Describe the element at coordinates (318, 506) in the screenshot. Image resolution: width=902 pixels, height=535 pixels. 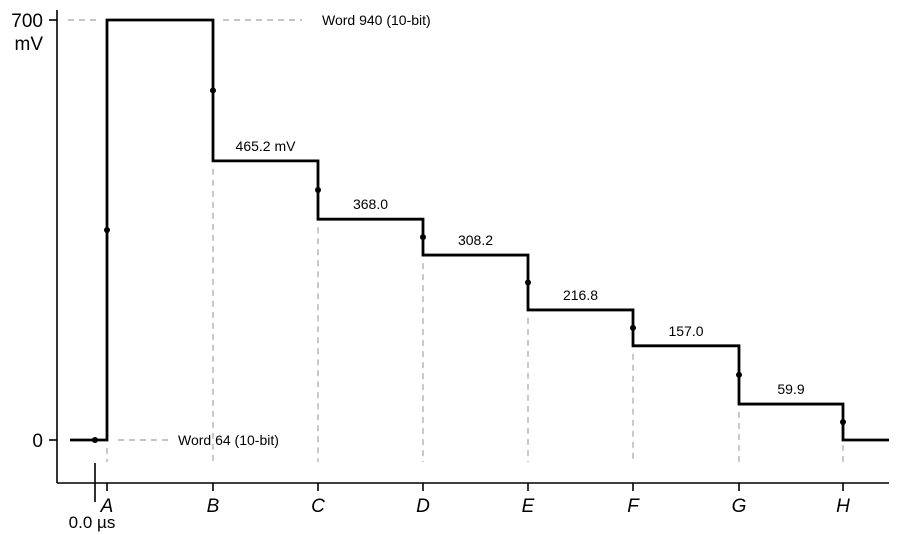
I see `x-tick-label-C: C` at that location.